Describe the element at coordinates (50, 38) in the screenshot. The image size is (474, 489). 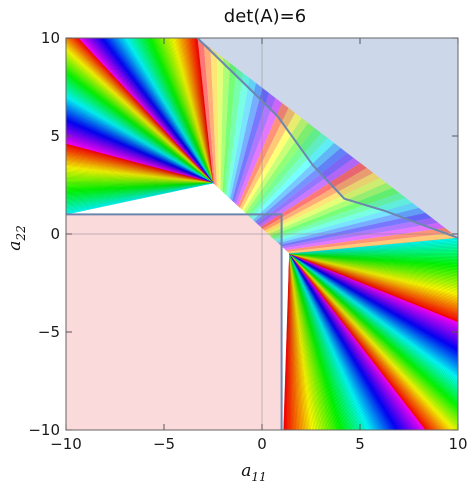
I see `y-tick-label: 10` at that location.